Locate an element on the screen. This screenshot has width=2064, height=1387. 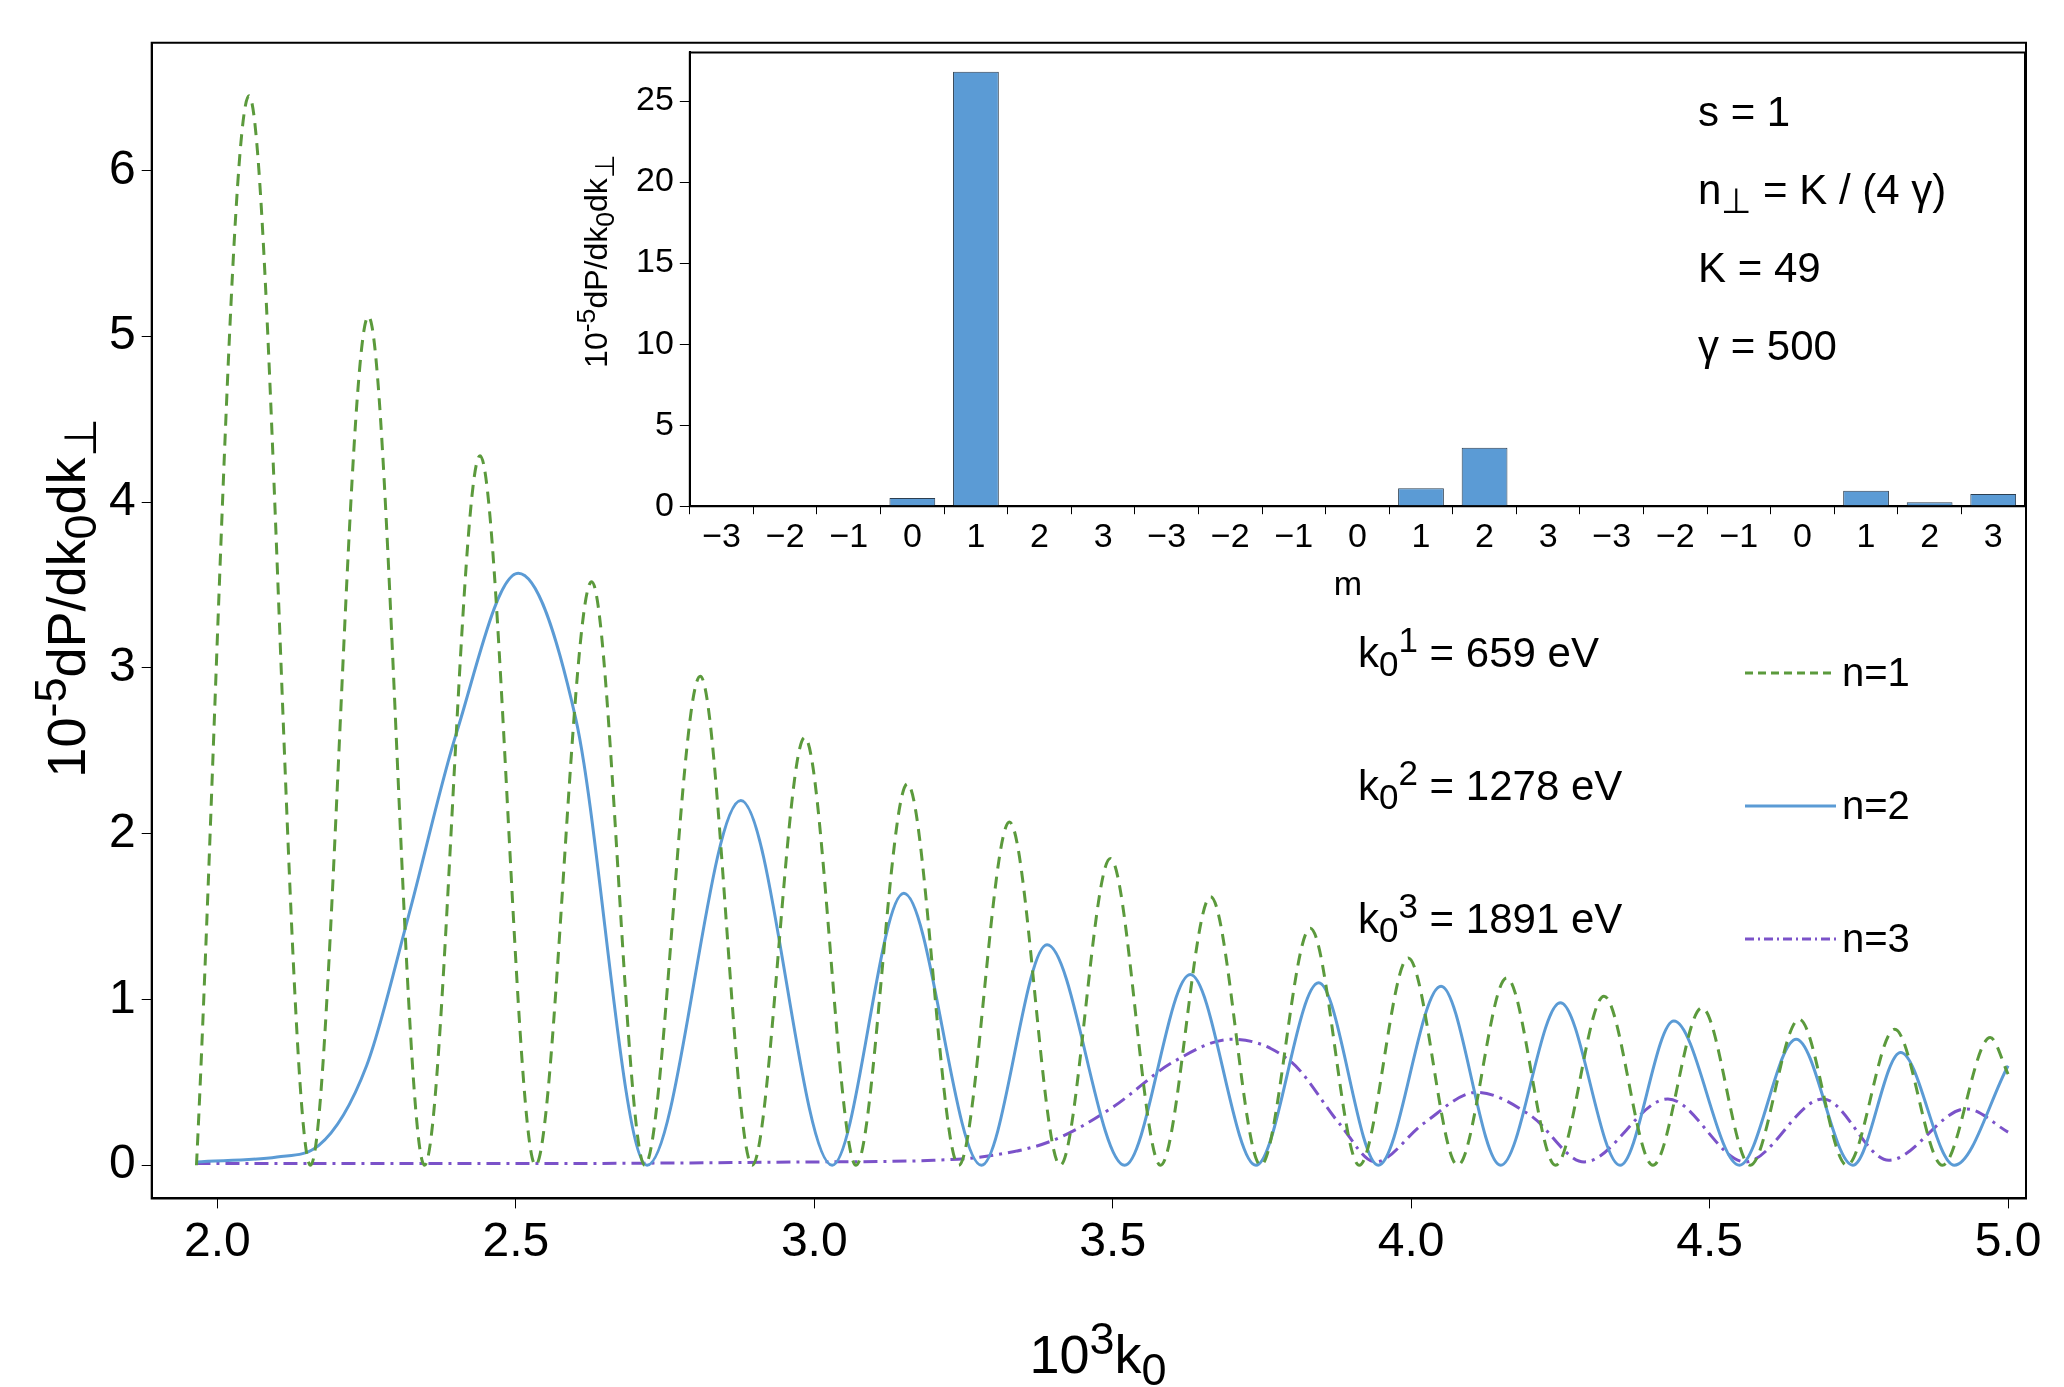
x-tick-label: 3.5 is located at coordinates (1113, 1240).